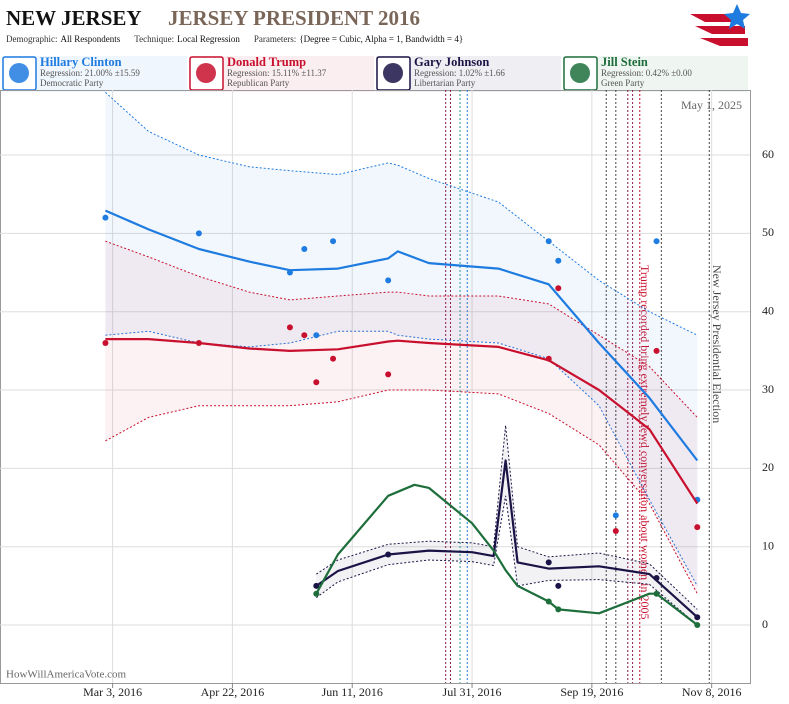  I want to click on y-tick-label: 60, so click(768, 154).